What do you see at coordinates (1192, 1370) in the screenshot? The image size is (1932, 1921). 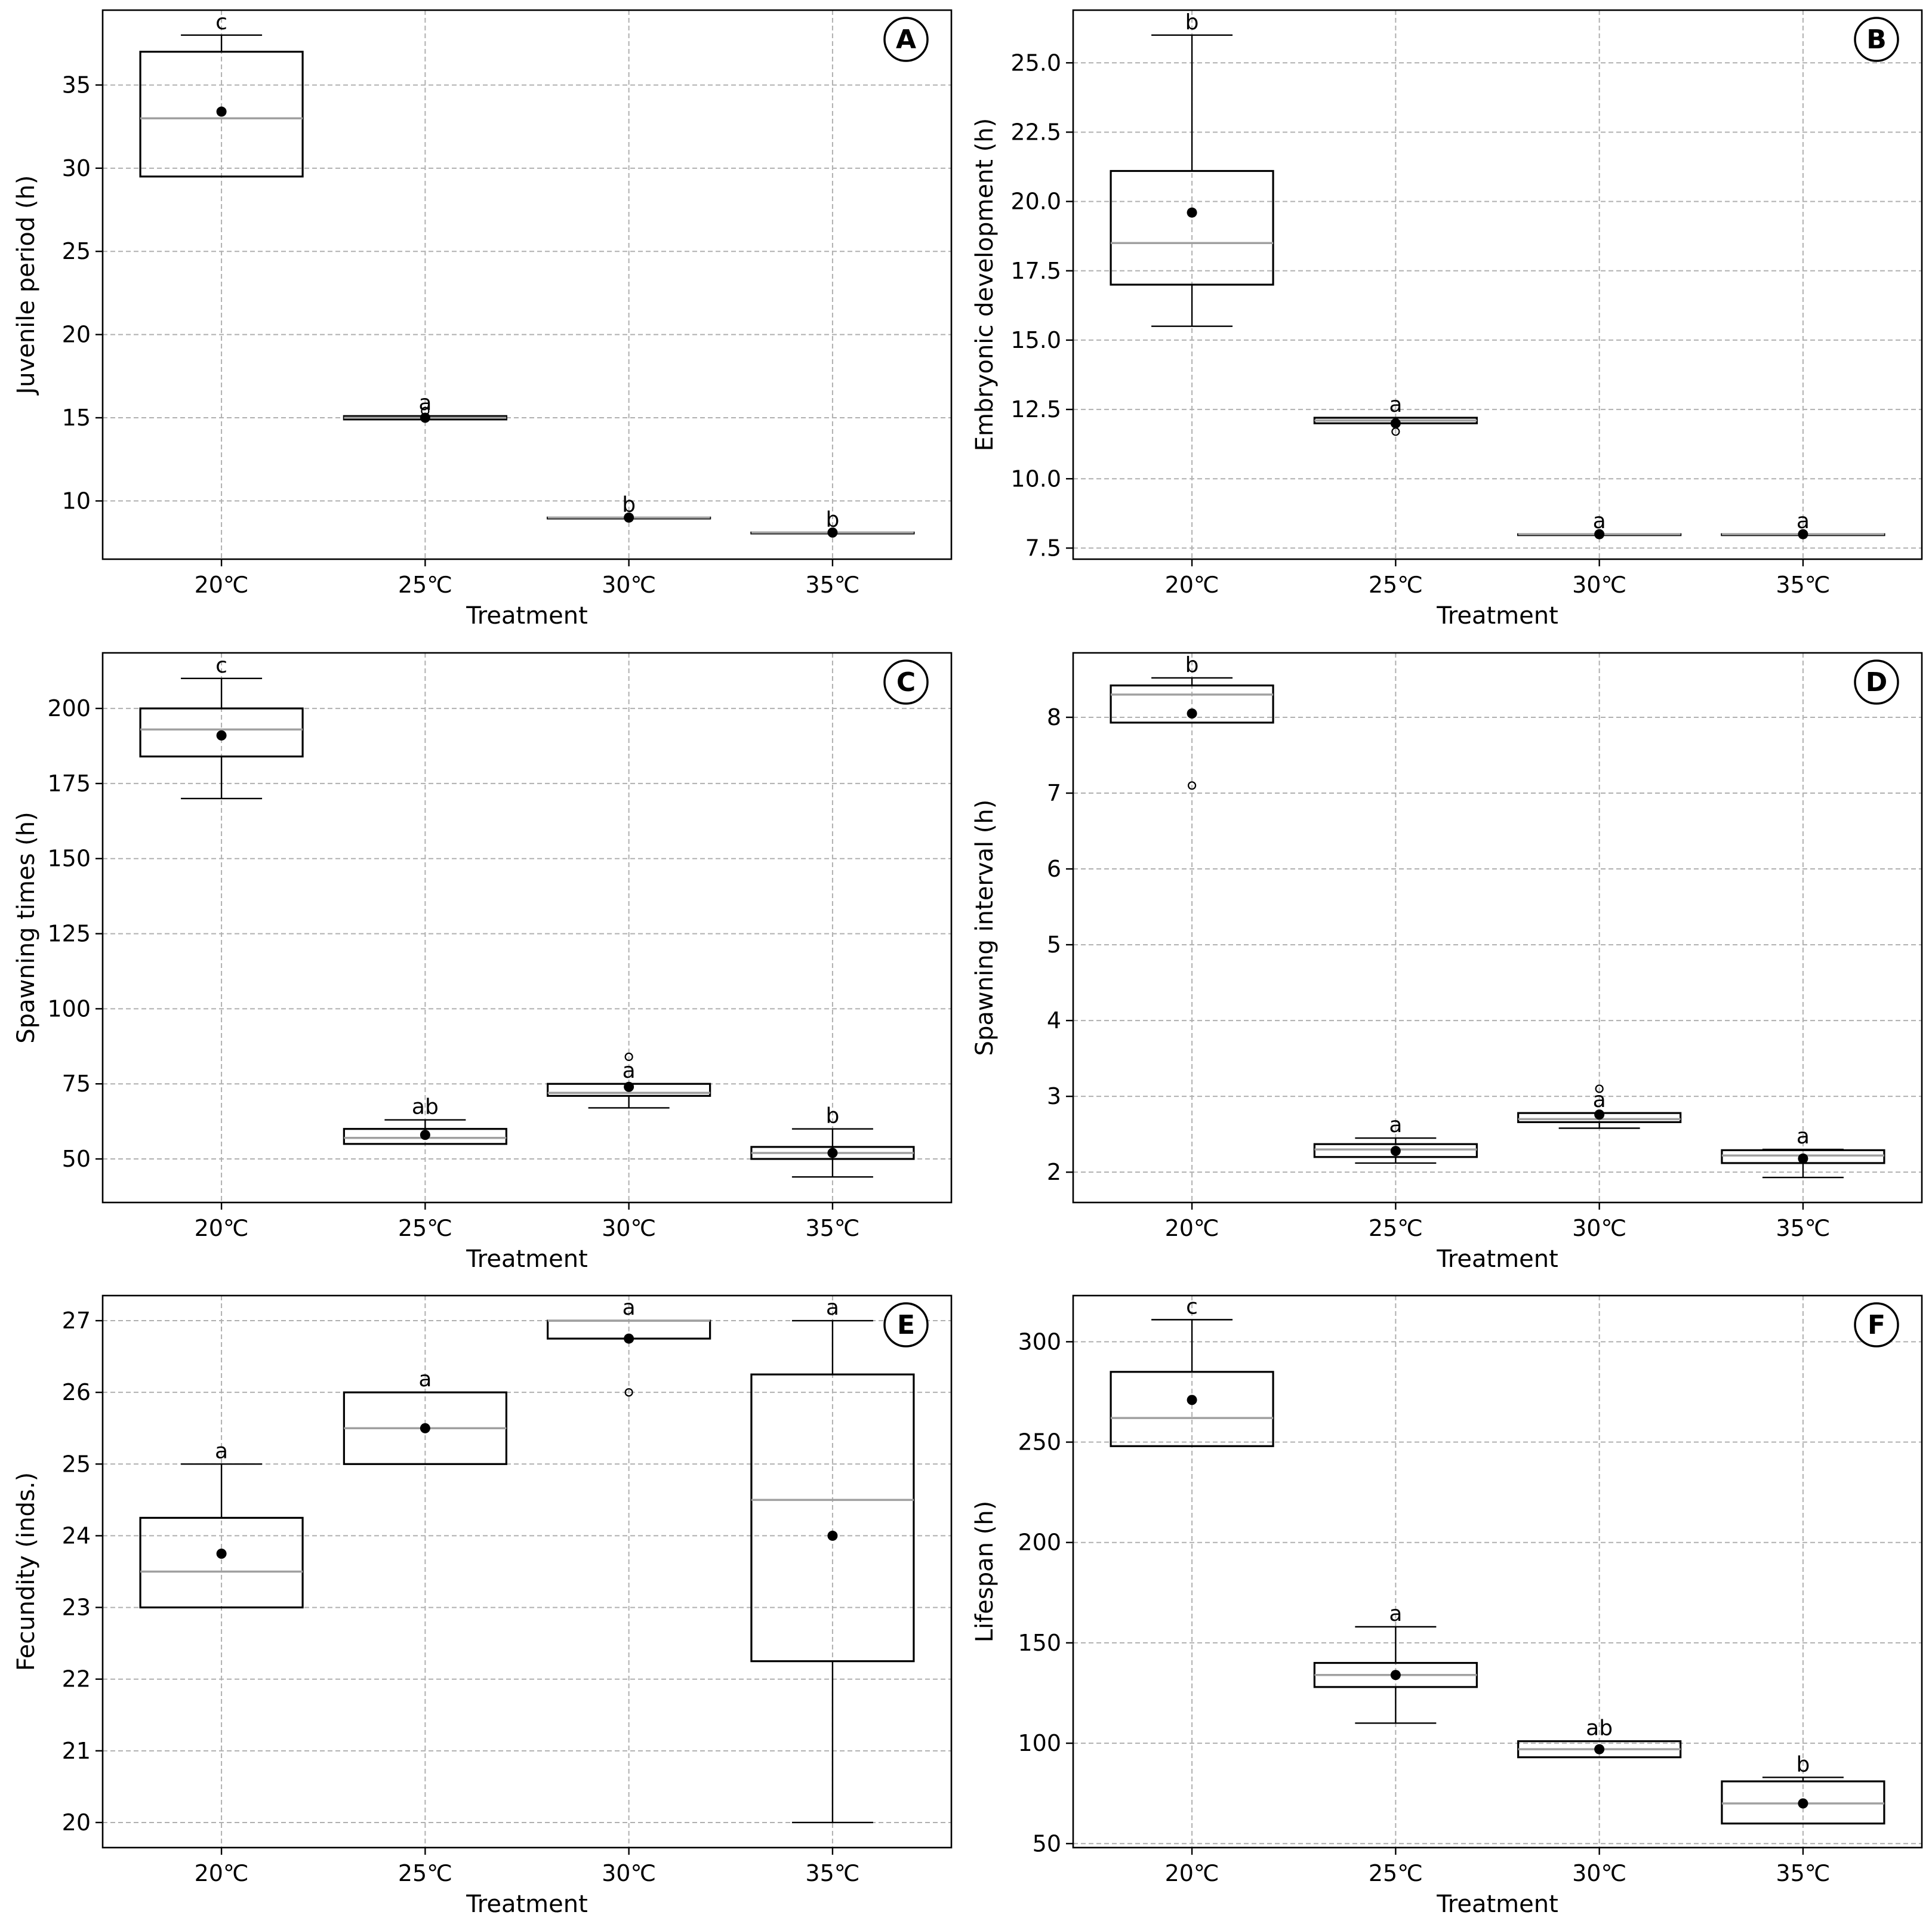 I see `panel-f-box-1: c` at bounding box center [1192, 1370].